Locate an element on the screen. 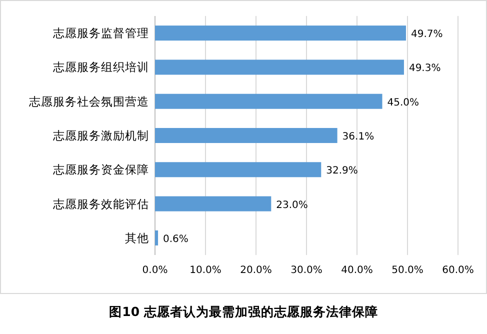  y-tick-label: 志愿服务社会氛围营造 is located at coordinates (89, 101).